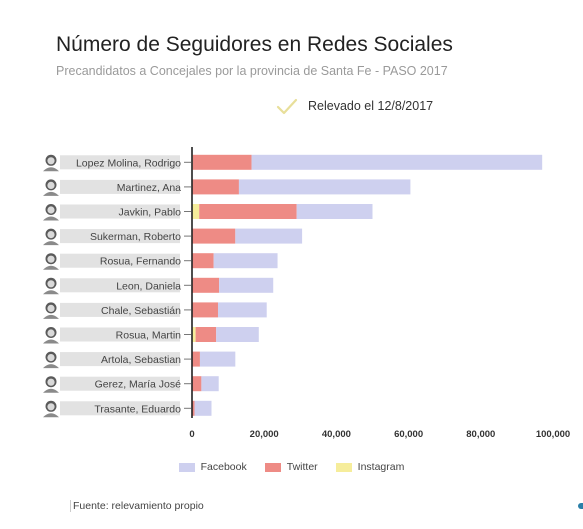 The height and width of the screenshot is (529, 583). What do you see at coordinates (140, 262) in the screenshot?
I see `category-label: Rosua, Fernando` at bounding box center [140, 262].